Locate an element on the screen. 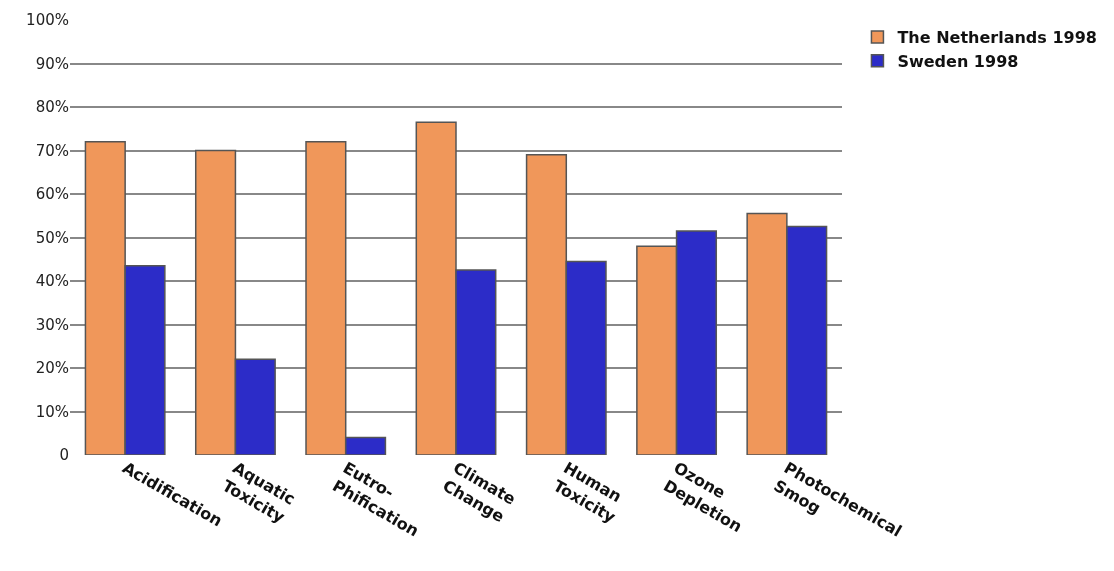 The width and height of the screenshot is (1114, 571). legend-label: Sweden 1998 is located at coordinates (958, 61).